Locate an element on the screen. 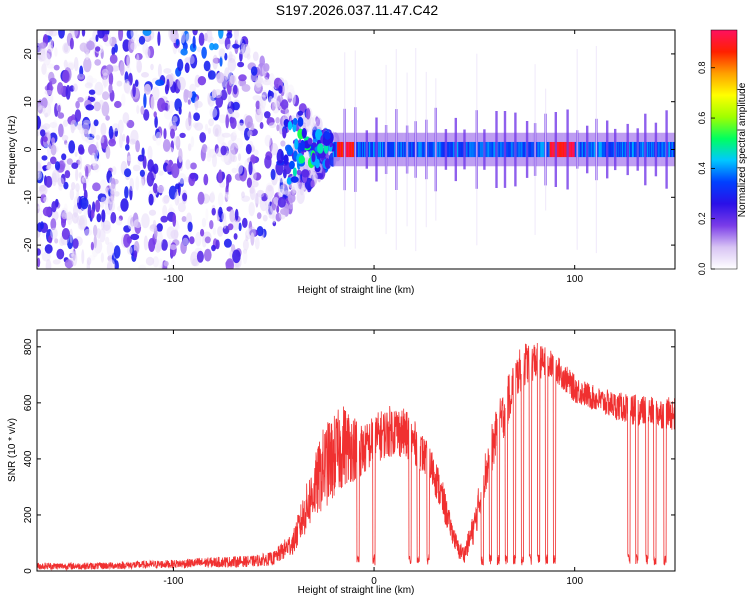 Image resolution: width=750 pixels, height=600 pixels. colorbar-tick-label: 0.0 is located at coordinates (702, 269).